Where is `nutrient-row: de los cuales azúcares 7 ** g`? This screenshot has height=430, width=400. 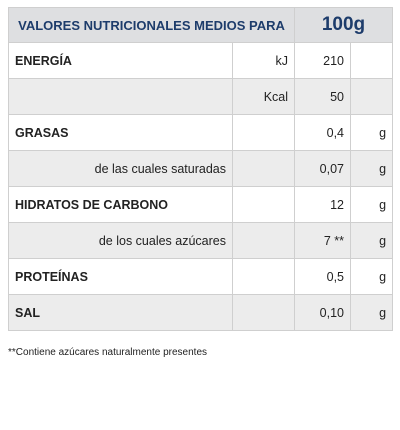
nutrient-row: de los cuales azúcares 7 ** g is located at coordinates (201, 240).